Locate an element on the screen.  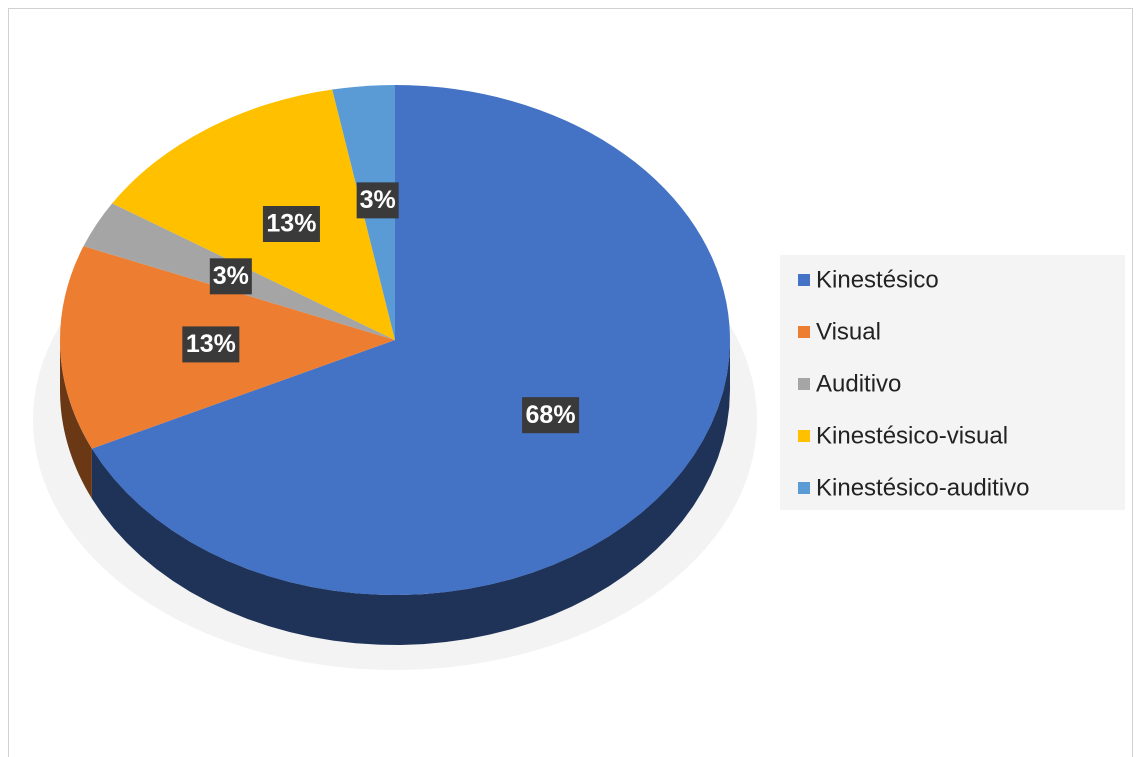
legend-label: Kinestésico is located at coordinates (877, 279).